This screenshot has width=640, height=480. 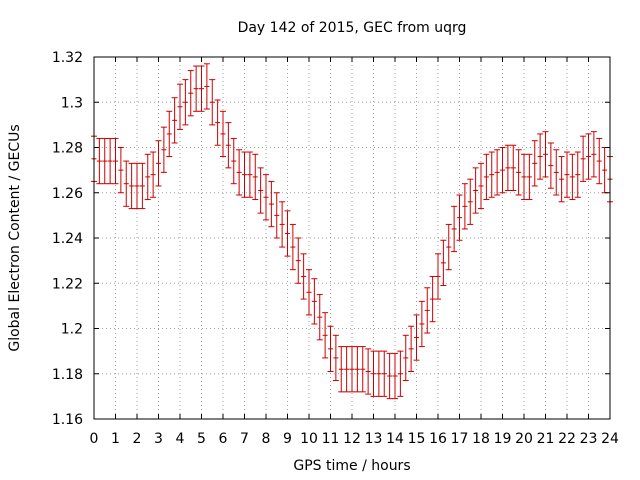 I want to click on y-tick-label: 1.16, so click(x=67, y=420).